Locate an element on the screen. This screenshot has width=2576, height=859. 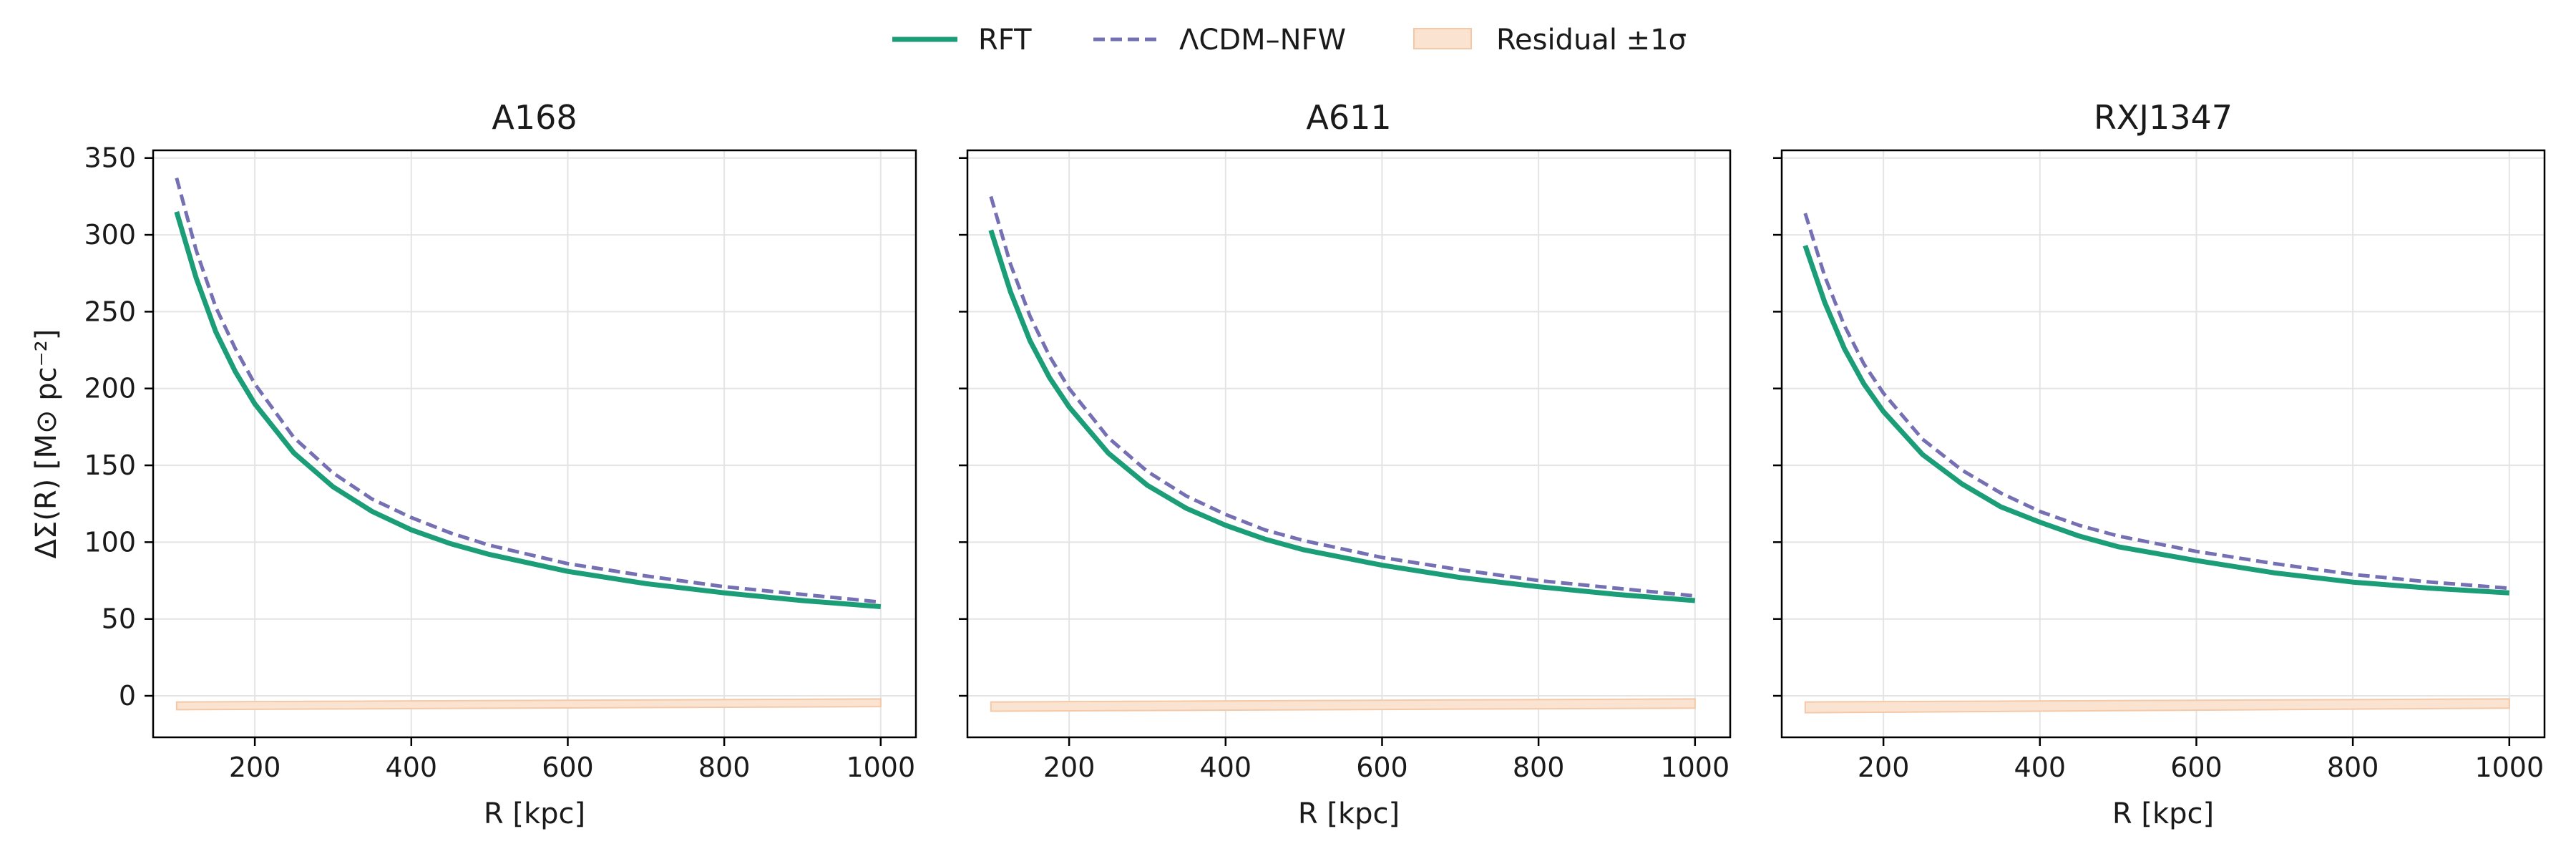
y-tick-label: 200 is located at coordinates (110, 388).